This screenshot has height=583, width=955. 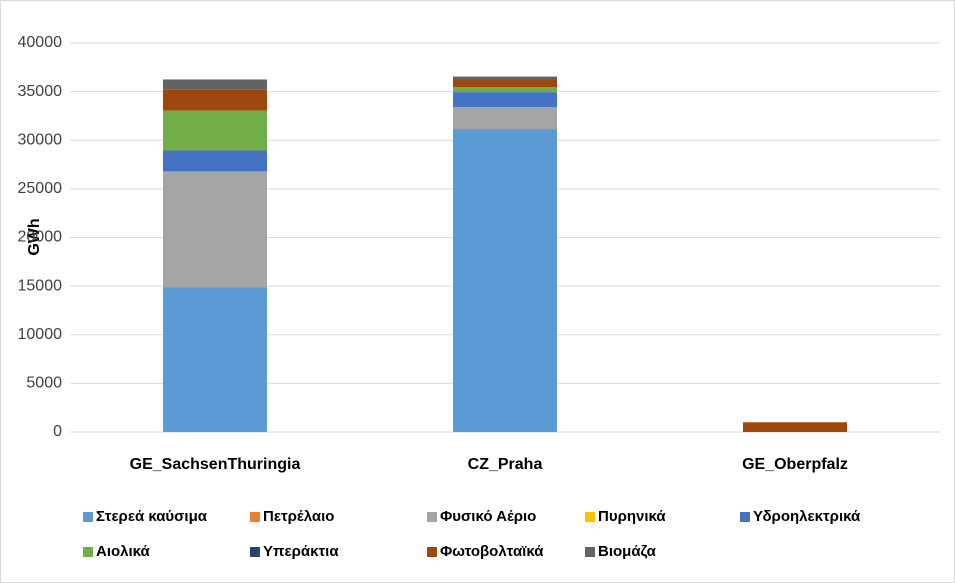 I want to click on y-tick-label: 20000, so click(x=40, y=237).